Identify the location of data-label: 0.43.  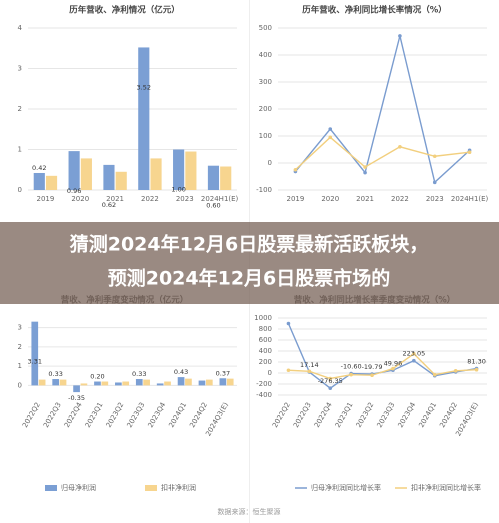
(181, 372).